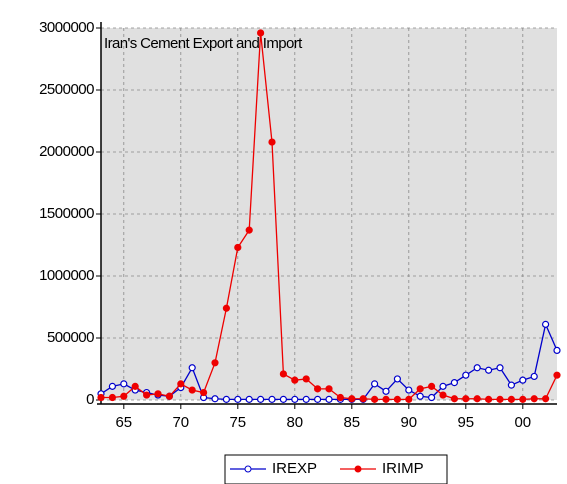 The width and height of the screenshot is (567, 484). Describe the element at coordinates (70, 337) in the screenshot. I see `y-tick-label: 500000` at that location.